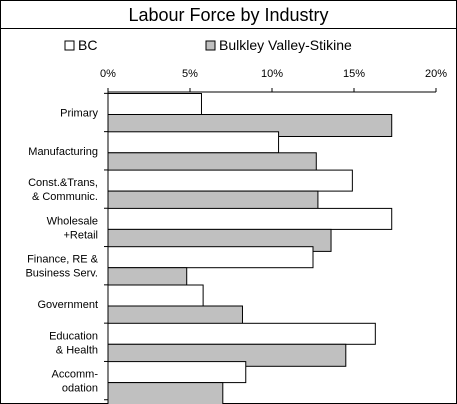  I want to click on category-label: Education & Health, so click(73, 343).